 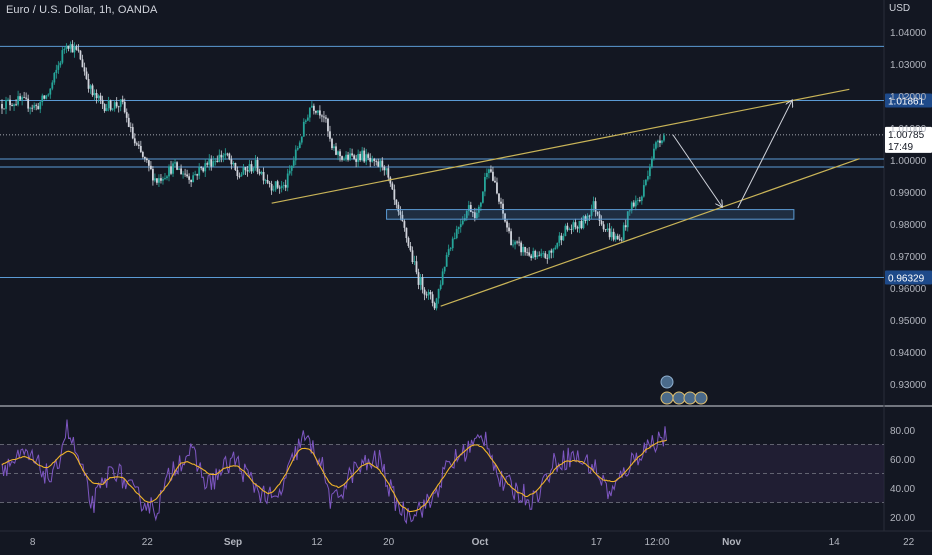 I want to click on support-zone-rectangle, so click(x=590, y=214).